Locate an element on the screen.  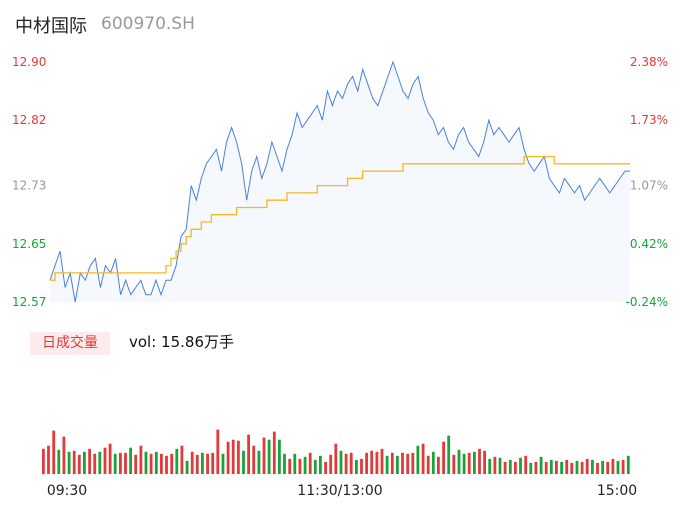
y-right-tick-label: 0.42% is located at coordinates (649, 244).